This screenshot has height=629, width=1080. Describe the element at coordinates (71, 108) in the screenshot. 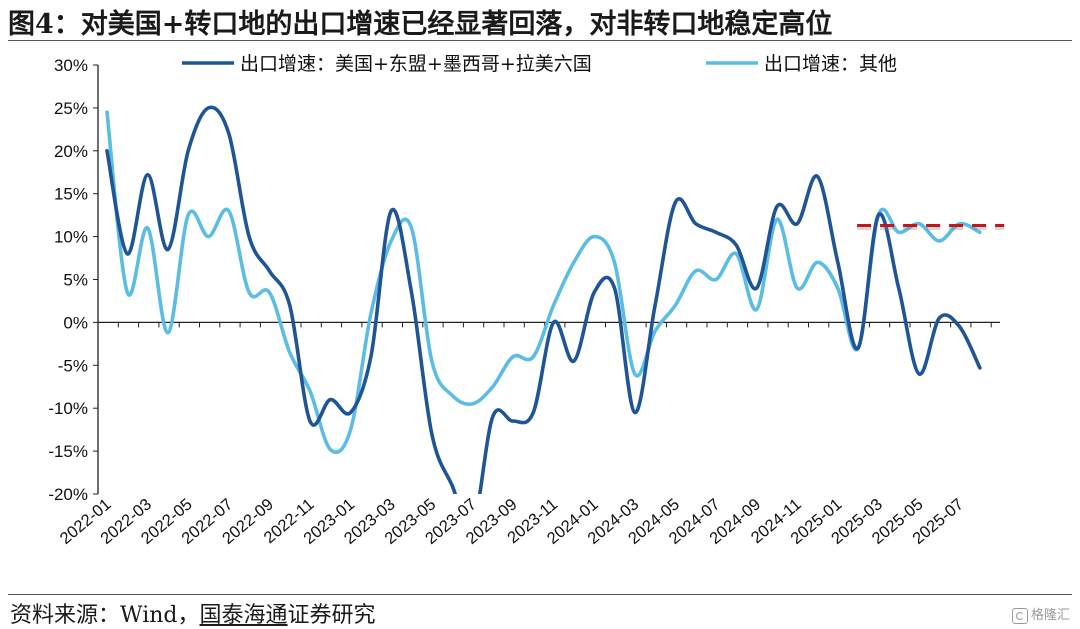

I see `y-tick-label: 25%` at that location.